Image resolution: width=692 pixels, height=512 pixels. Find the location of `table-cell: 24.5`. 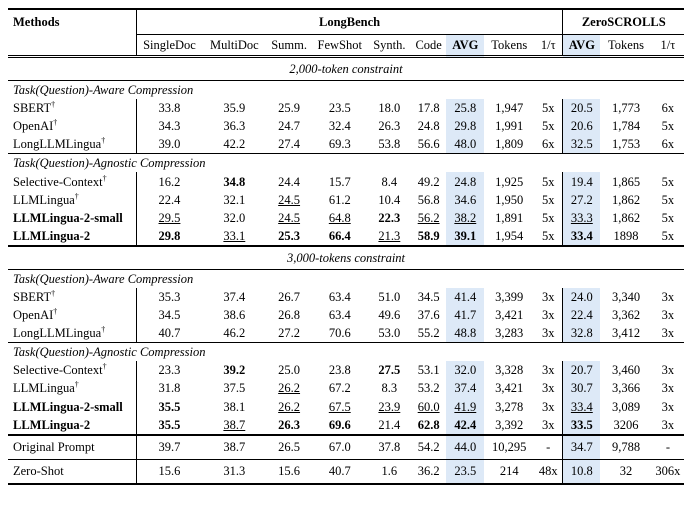

table-cell: 24.5 is located at coordinates (289, 199).